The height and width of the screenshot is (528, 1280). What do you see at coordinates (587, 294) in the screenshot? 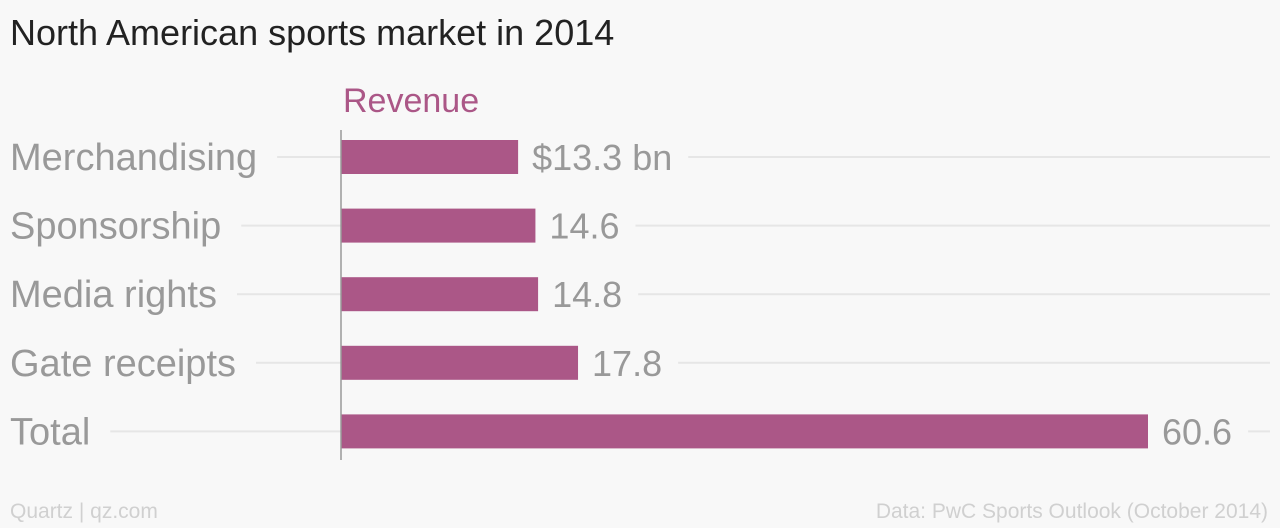
I see `value-label: 14.8` at bounding box center [587, 294].